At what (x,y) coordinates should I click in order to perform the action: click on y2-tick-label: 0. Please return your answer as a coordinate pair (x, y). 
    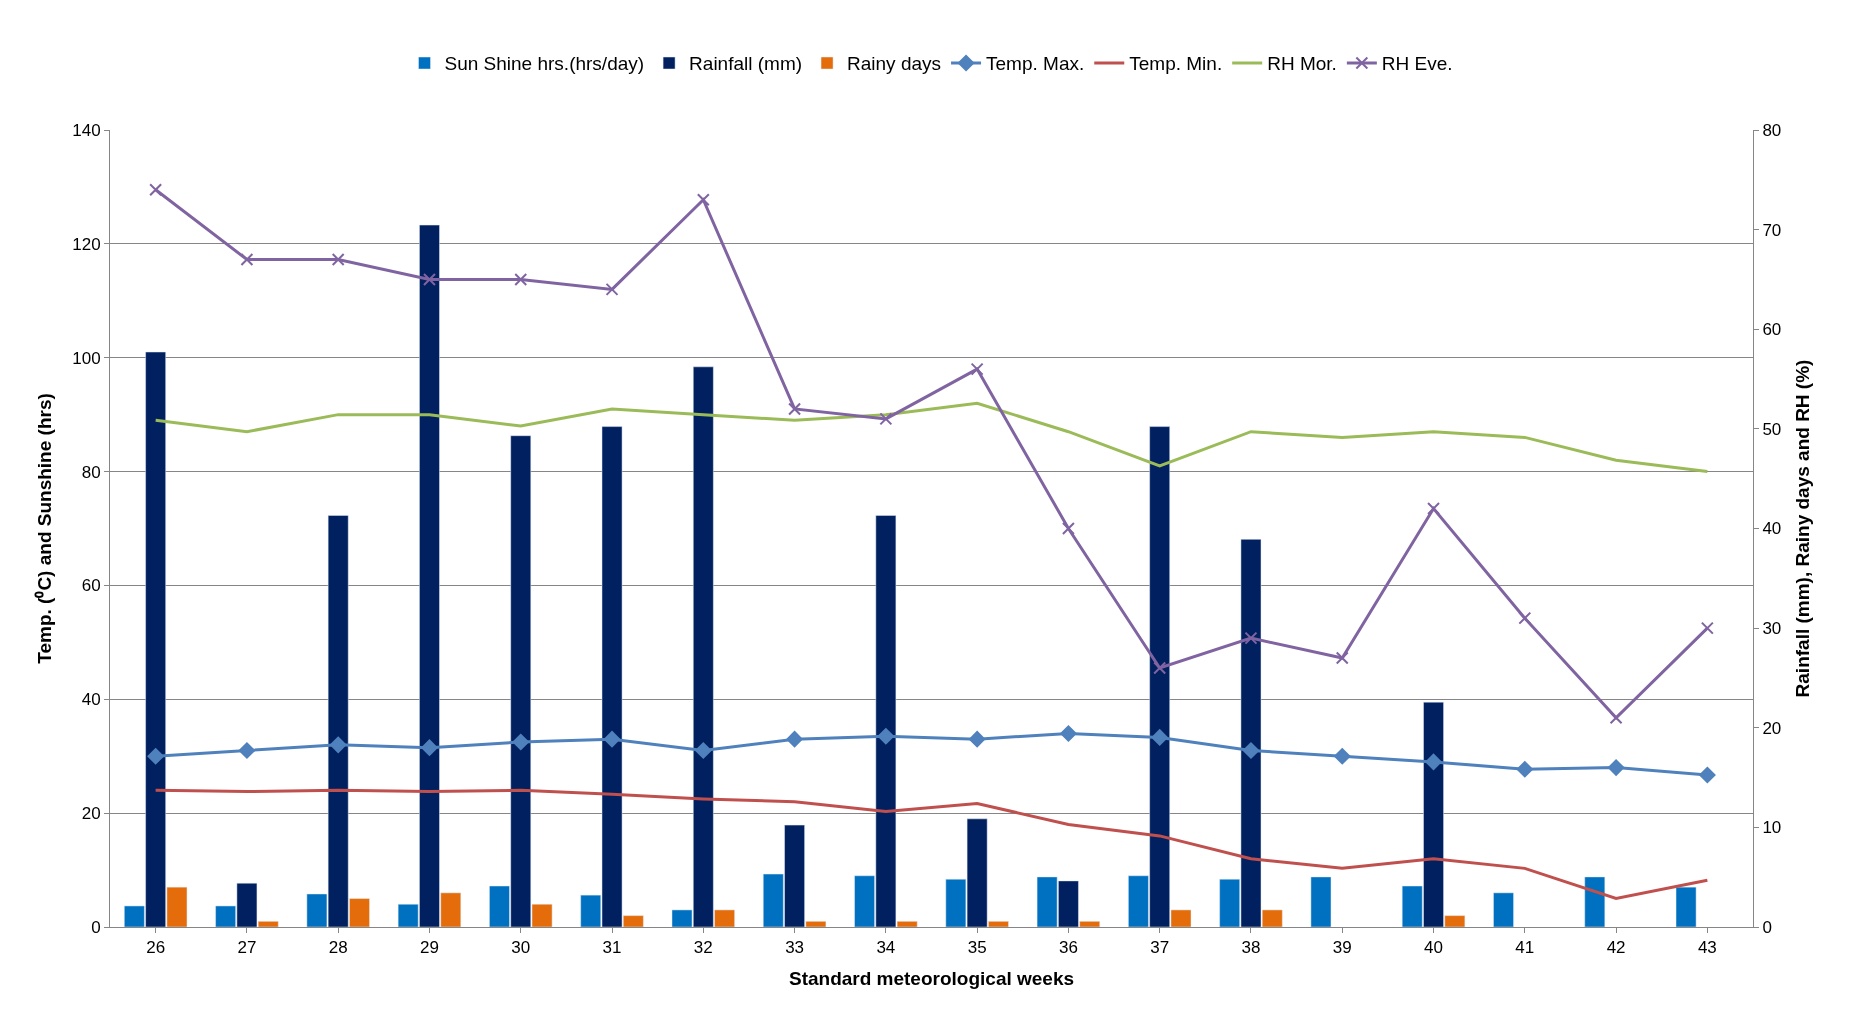
    Looking at the image, I should click on (1767, 927).